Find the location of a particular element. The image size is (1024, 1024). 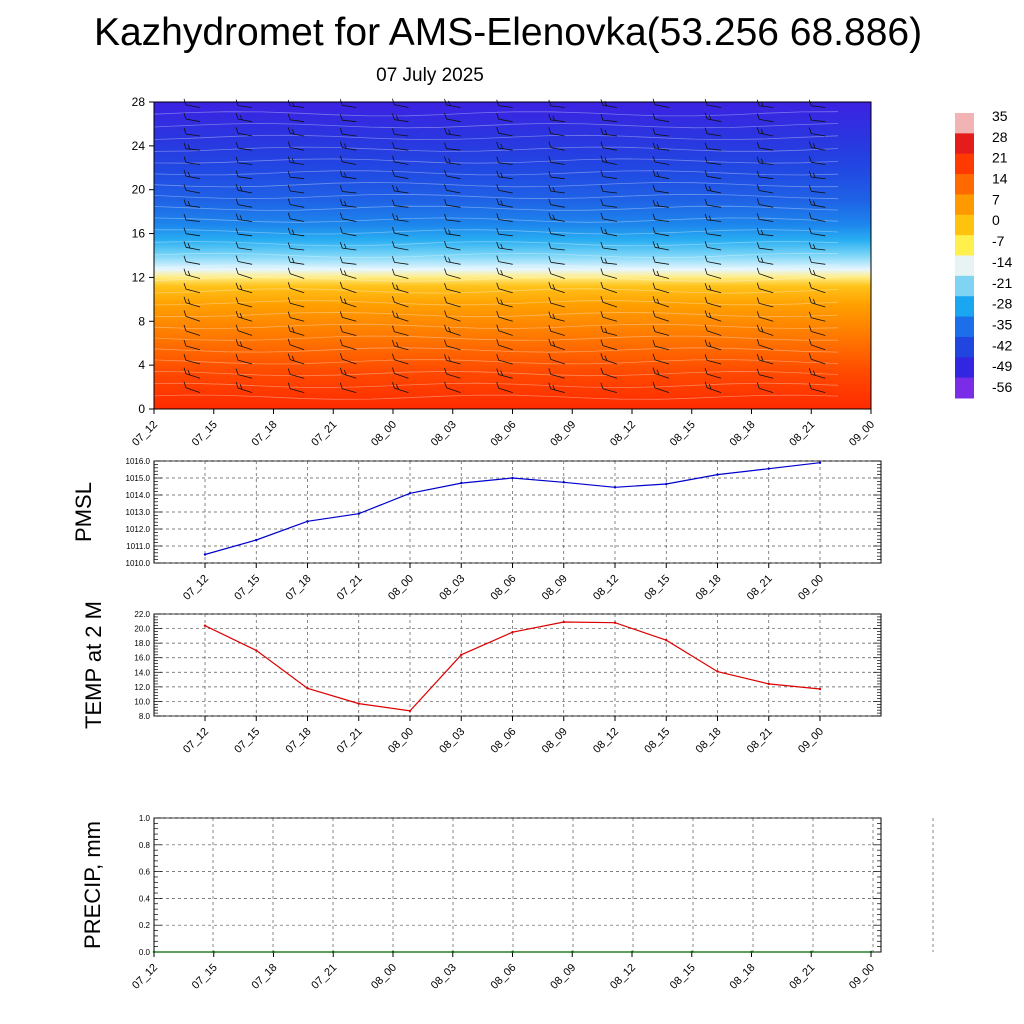

x-tick-label: 07_15 is located at coordinates (205, 434).